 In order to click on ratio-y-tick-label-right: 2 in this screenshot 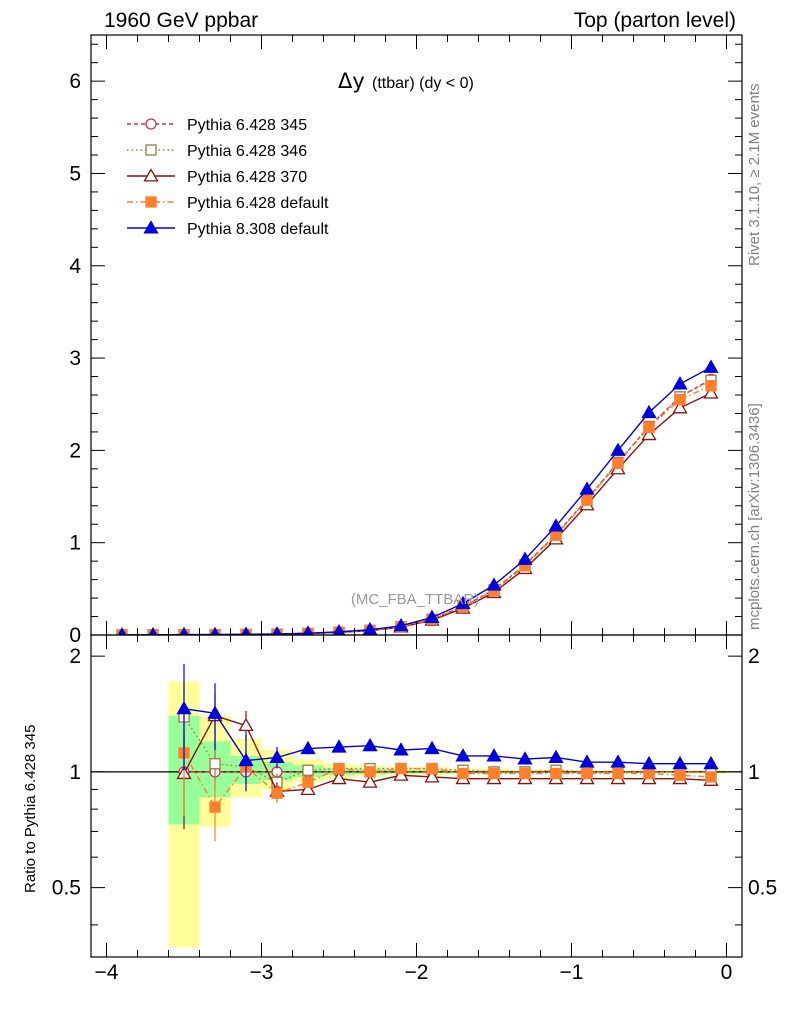, I will do `click(754, 656)`.